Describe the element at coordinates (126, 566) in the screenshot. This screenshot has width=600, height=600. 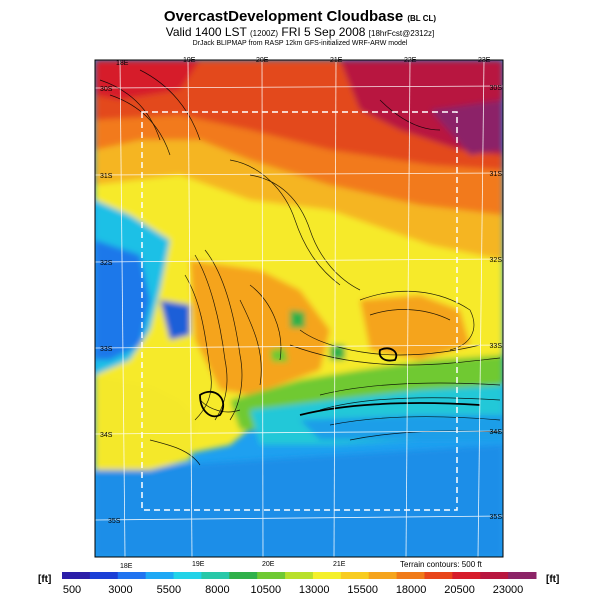
I see `lon-label-bottom: 18E` at that location.